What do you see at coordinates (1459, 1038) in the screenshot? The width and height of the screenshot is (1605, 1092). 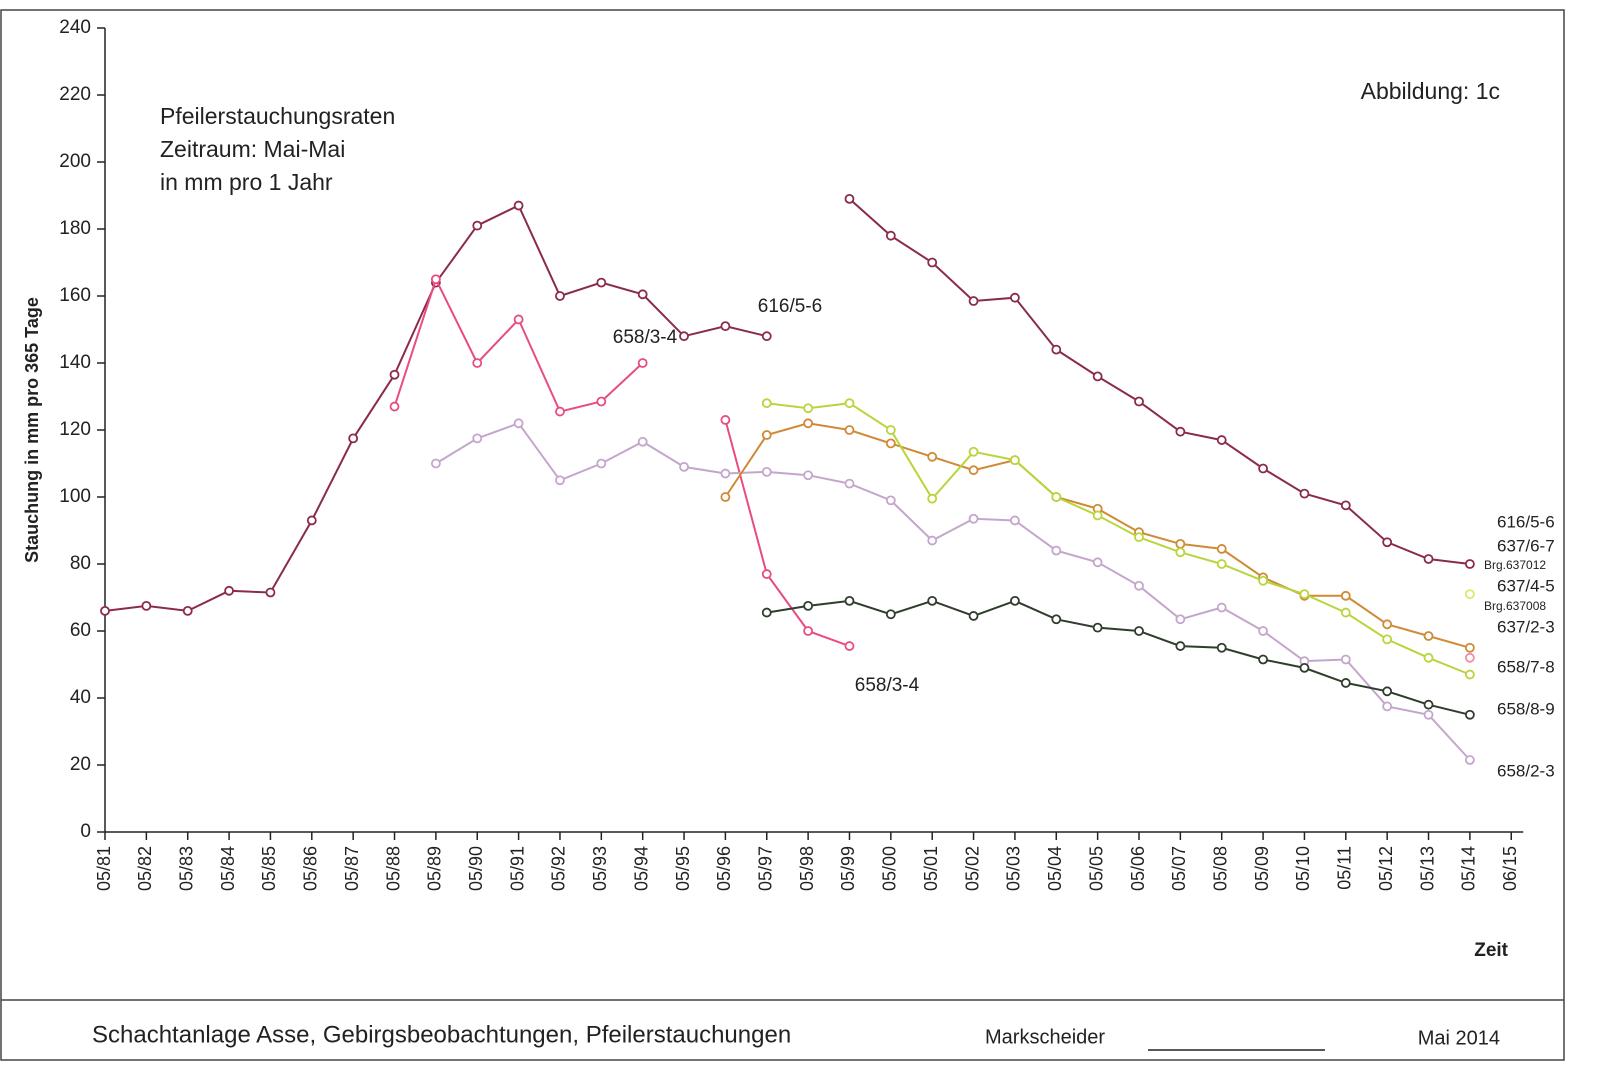 I see `footer-date: Mai 2014` at bounding box center [1459, 1038].